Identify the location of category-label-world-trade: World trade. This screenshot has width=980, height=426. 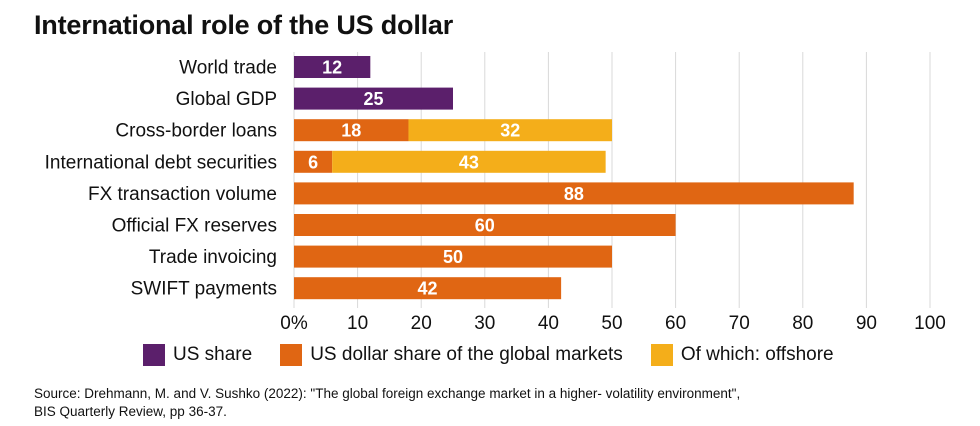
(228, 68).